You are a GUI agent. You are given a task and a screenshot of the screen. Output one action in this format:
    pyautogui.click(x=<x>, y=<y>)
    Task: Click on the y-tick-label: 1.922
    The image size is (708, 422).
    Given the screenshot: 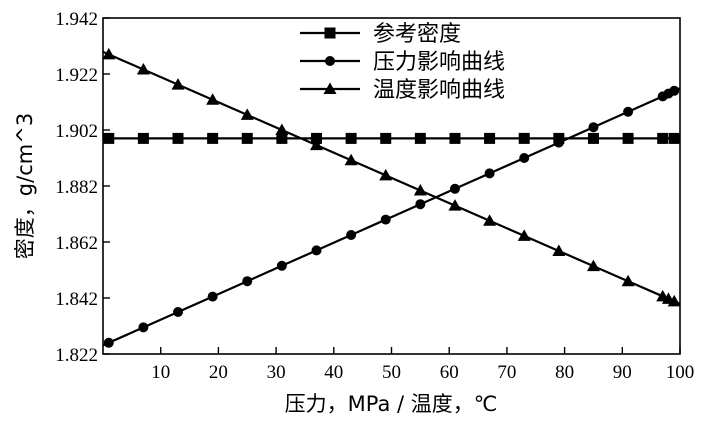 What is the action you would take?
    pyautogui.click(x=76, y=75)
    